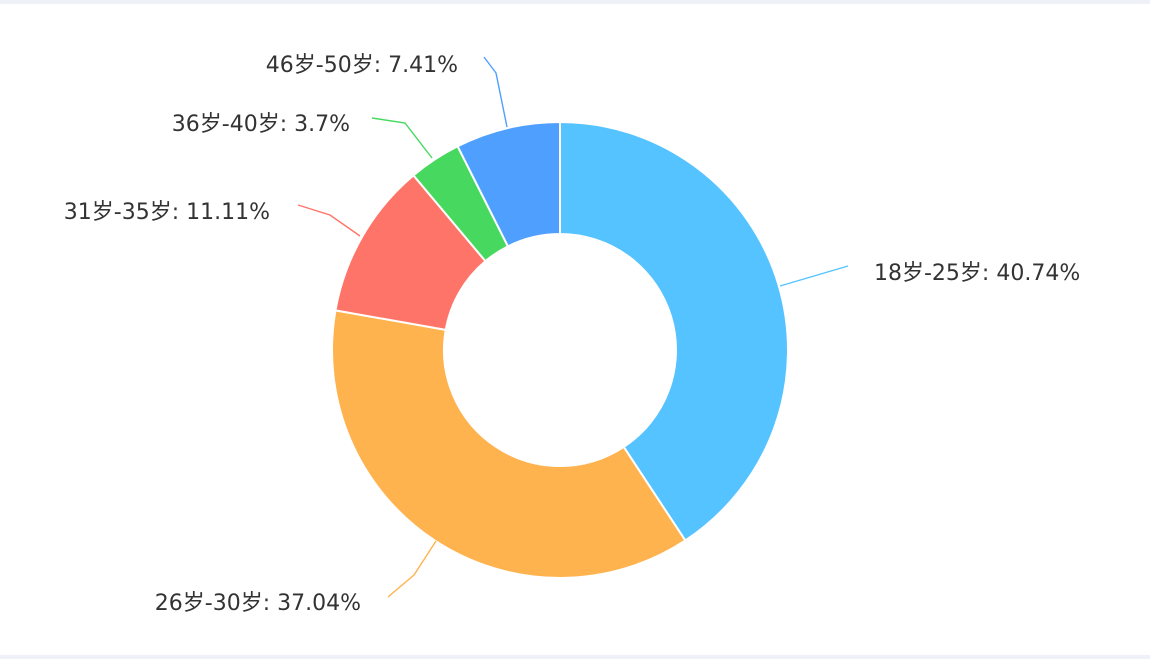  I want to click on slice-label: 31岁-35岁: 11.11%, so click(167, 212).